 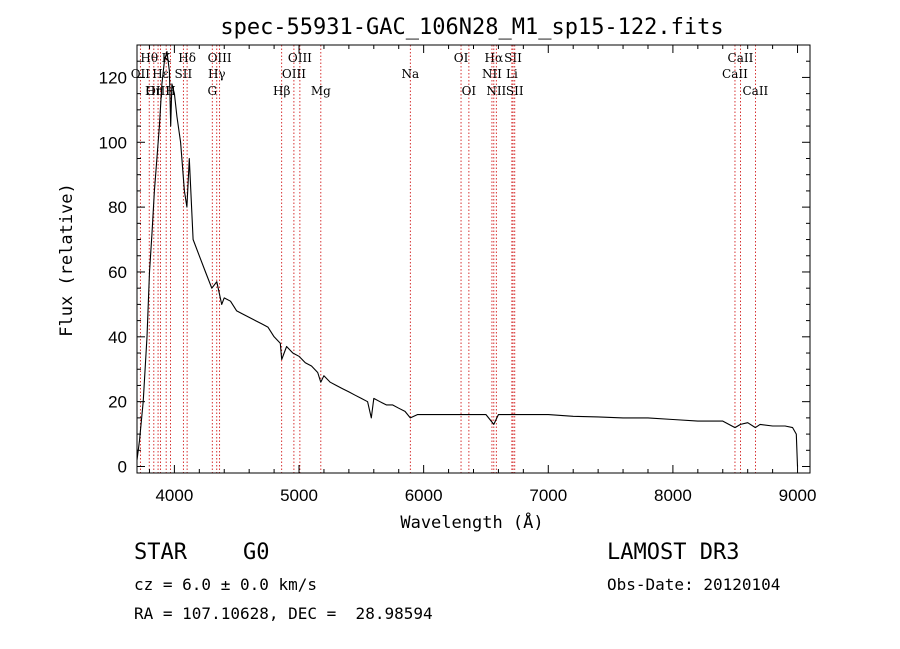 What do you see at coordinates (117, 272) in the screenshot?
I see `y-tick-label: 60` at bounding box center [117, 272].